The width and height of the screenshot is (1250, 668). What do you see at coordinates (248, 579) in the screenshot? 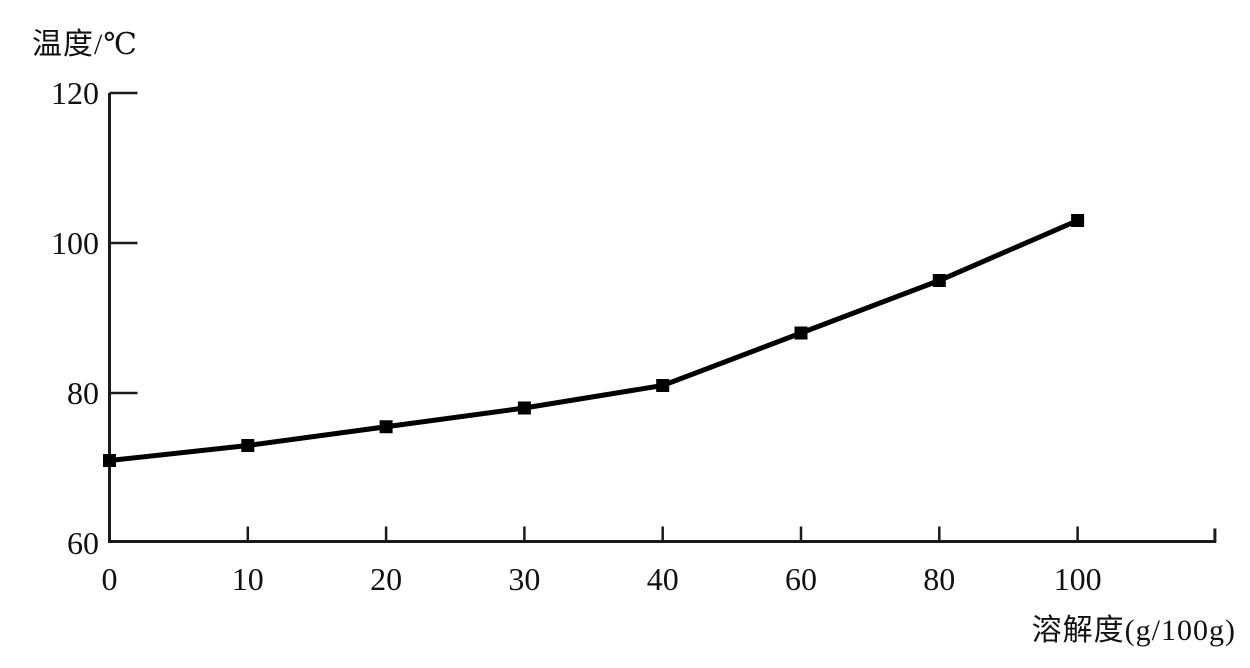
I see `x-tick-label: 10` at bounding box center [248, 579].